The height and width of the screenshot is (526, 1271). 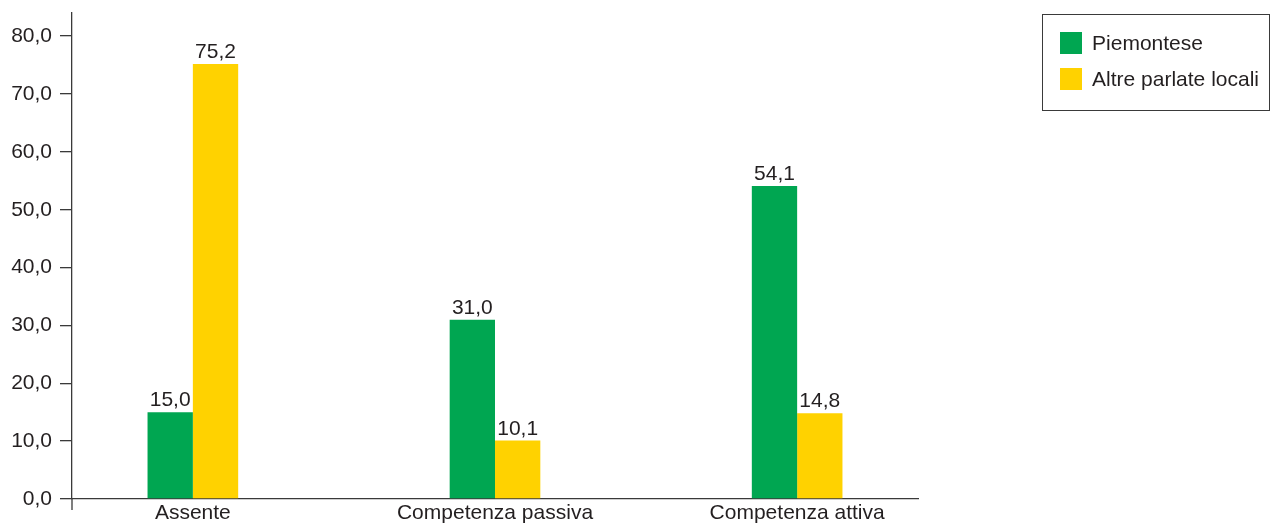 What do you see at coordinates (495, 512) in the screenshot?
I see `x-tick-label: Competenza passiva` at bounding box center [495, 512].